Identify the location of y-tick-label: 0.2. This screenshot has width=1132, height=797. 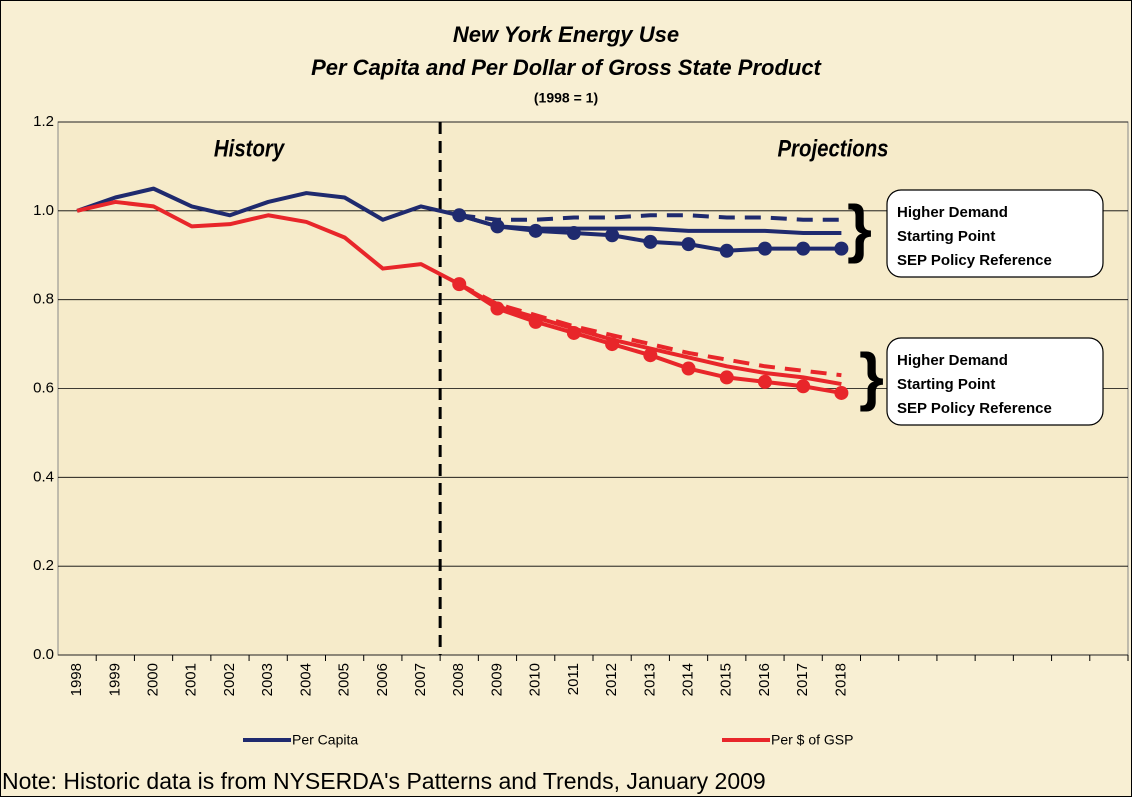
(43, 565).